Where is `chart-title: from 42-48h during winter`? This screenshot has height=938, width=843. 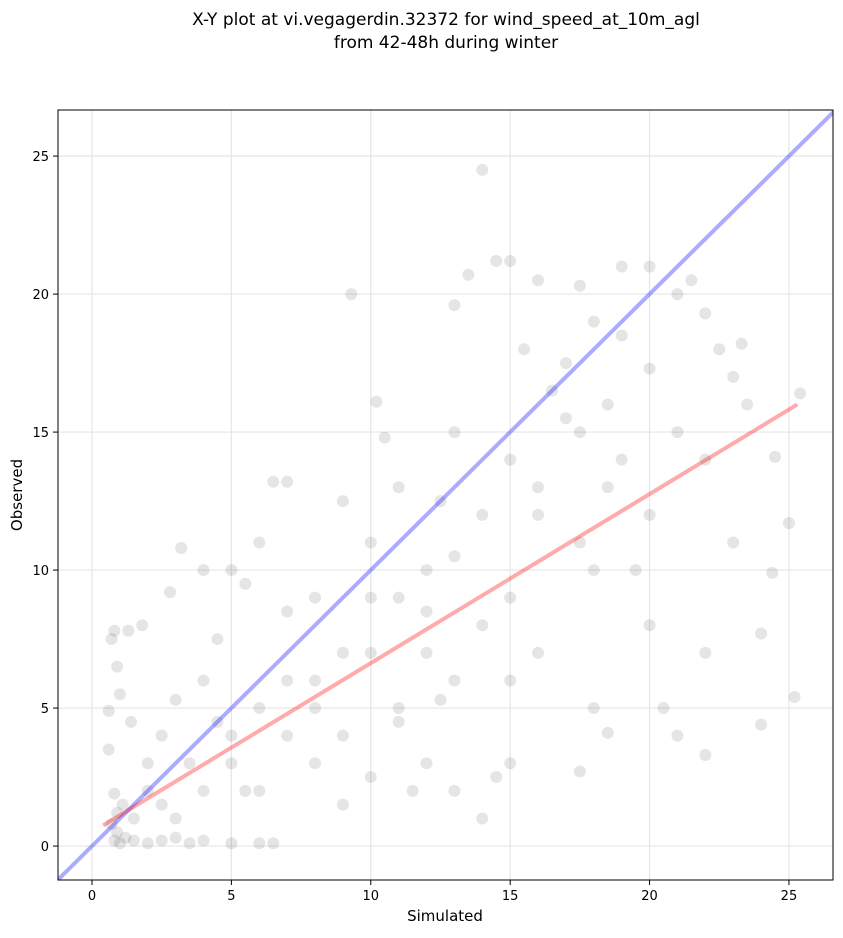 chart-title: from 42-48h during winter is located at coordinates (446, 43).